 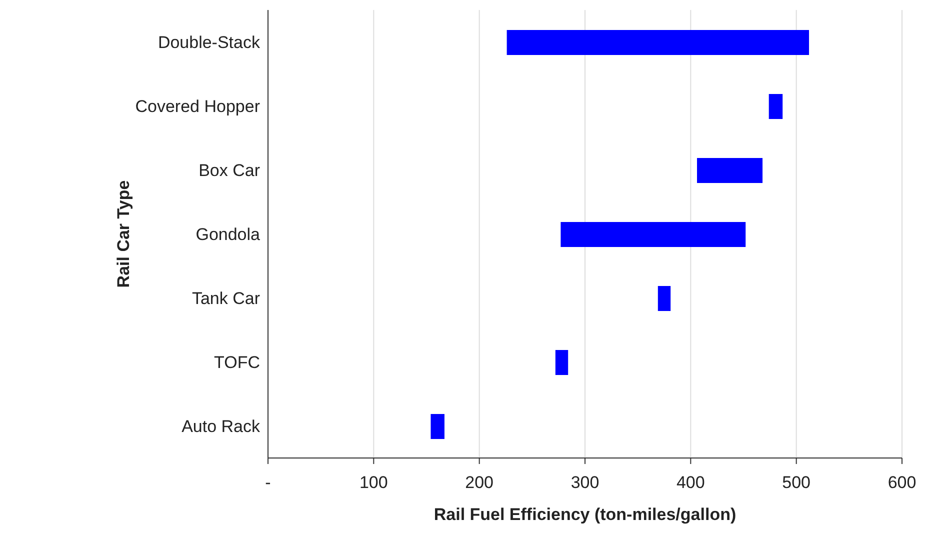 What do you see at coordinates (902, 482) in the screenshot?
I see `x-tick-label: 600` at bounding box center [902, 482].